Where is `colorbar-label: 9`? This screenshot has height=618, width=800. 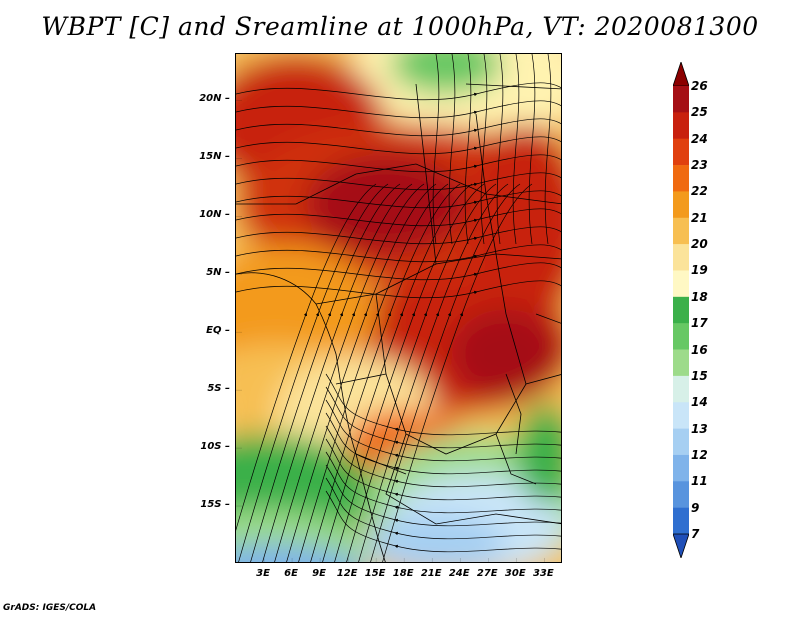 colorbar-label: 9 is located at coordinates (695, 507).